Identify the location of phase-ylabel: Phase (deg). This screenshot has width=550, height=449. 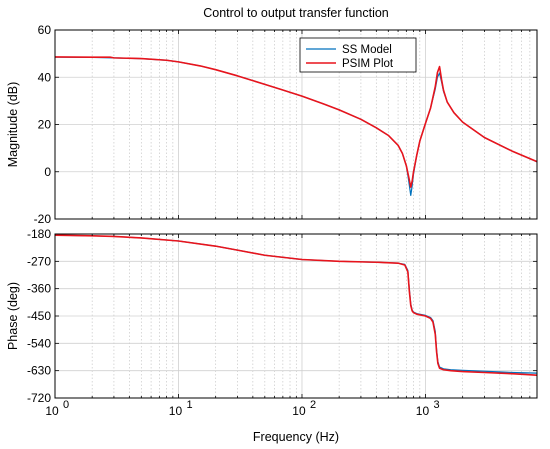
(13, 316).